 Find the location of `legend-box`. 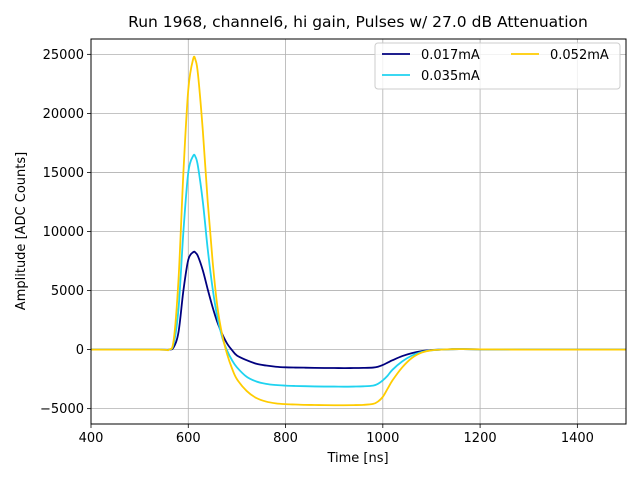

legend-box is located at coordinates (497, 66).